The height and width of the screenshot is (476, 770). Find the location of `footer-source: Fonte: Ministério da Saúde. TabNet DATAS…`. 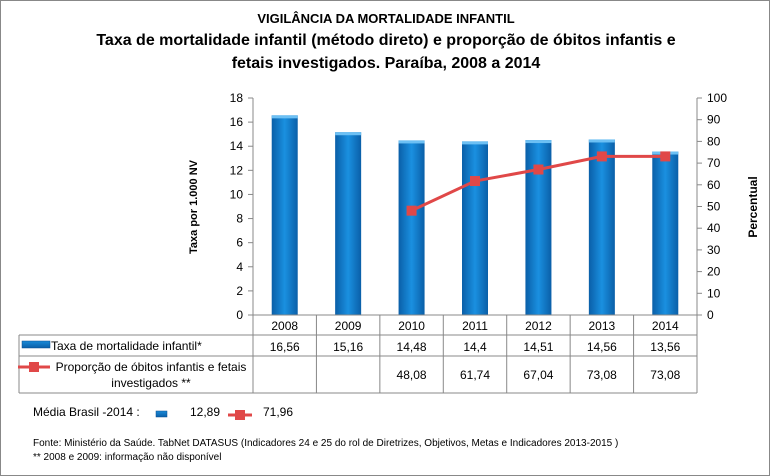

footer-source: Fonte: Ministério da Saúde. TabNet DATAS… is located at coordinates (326, 443).